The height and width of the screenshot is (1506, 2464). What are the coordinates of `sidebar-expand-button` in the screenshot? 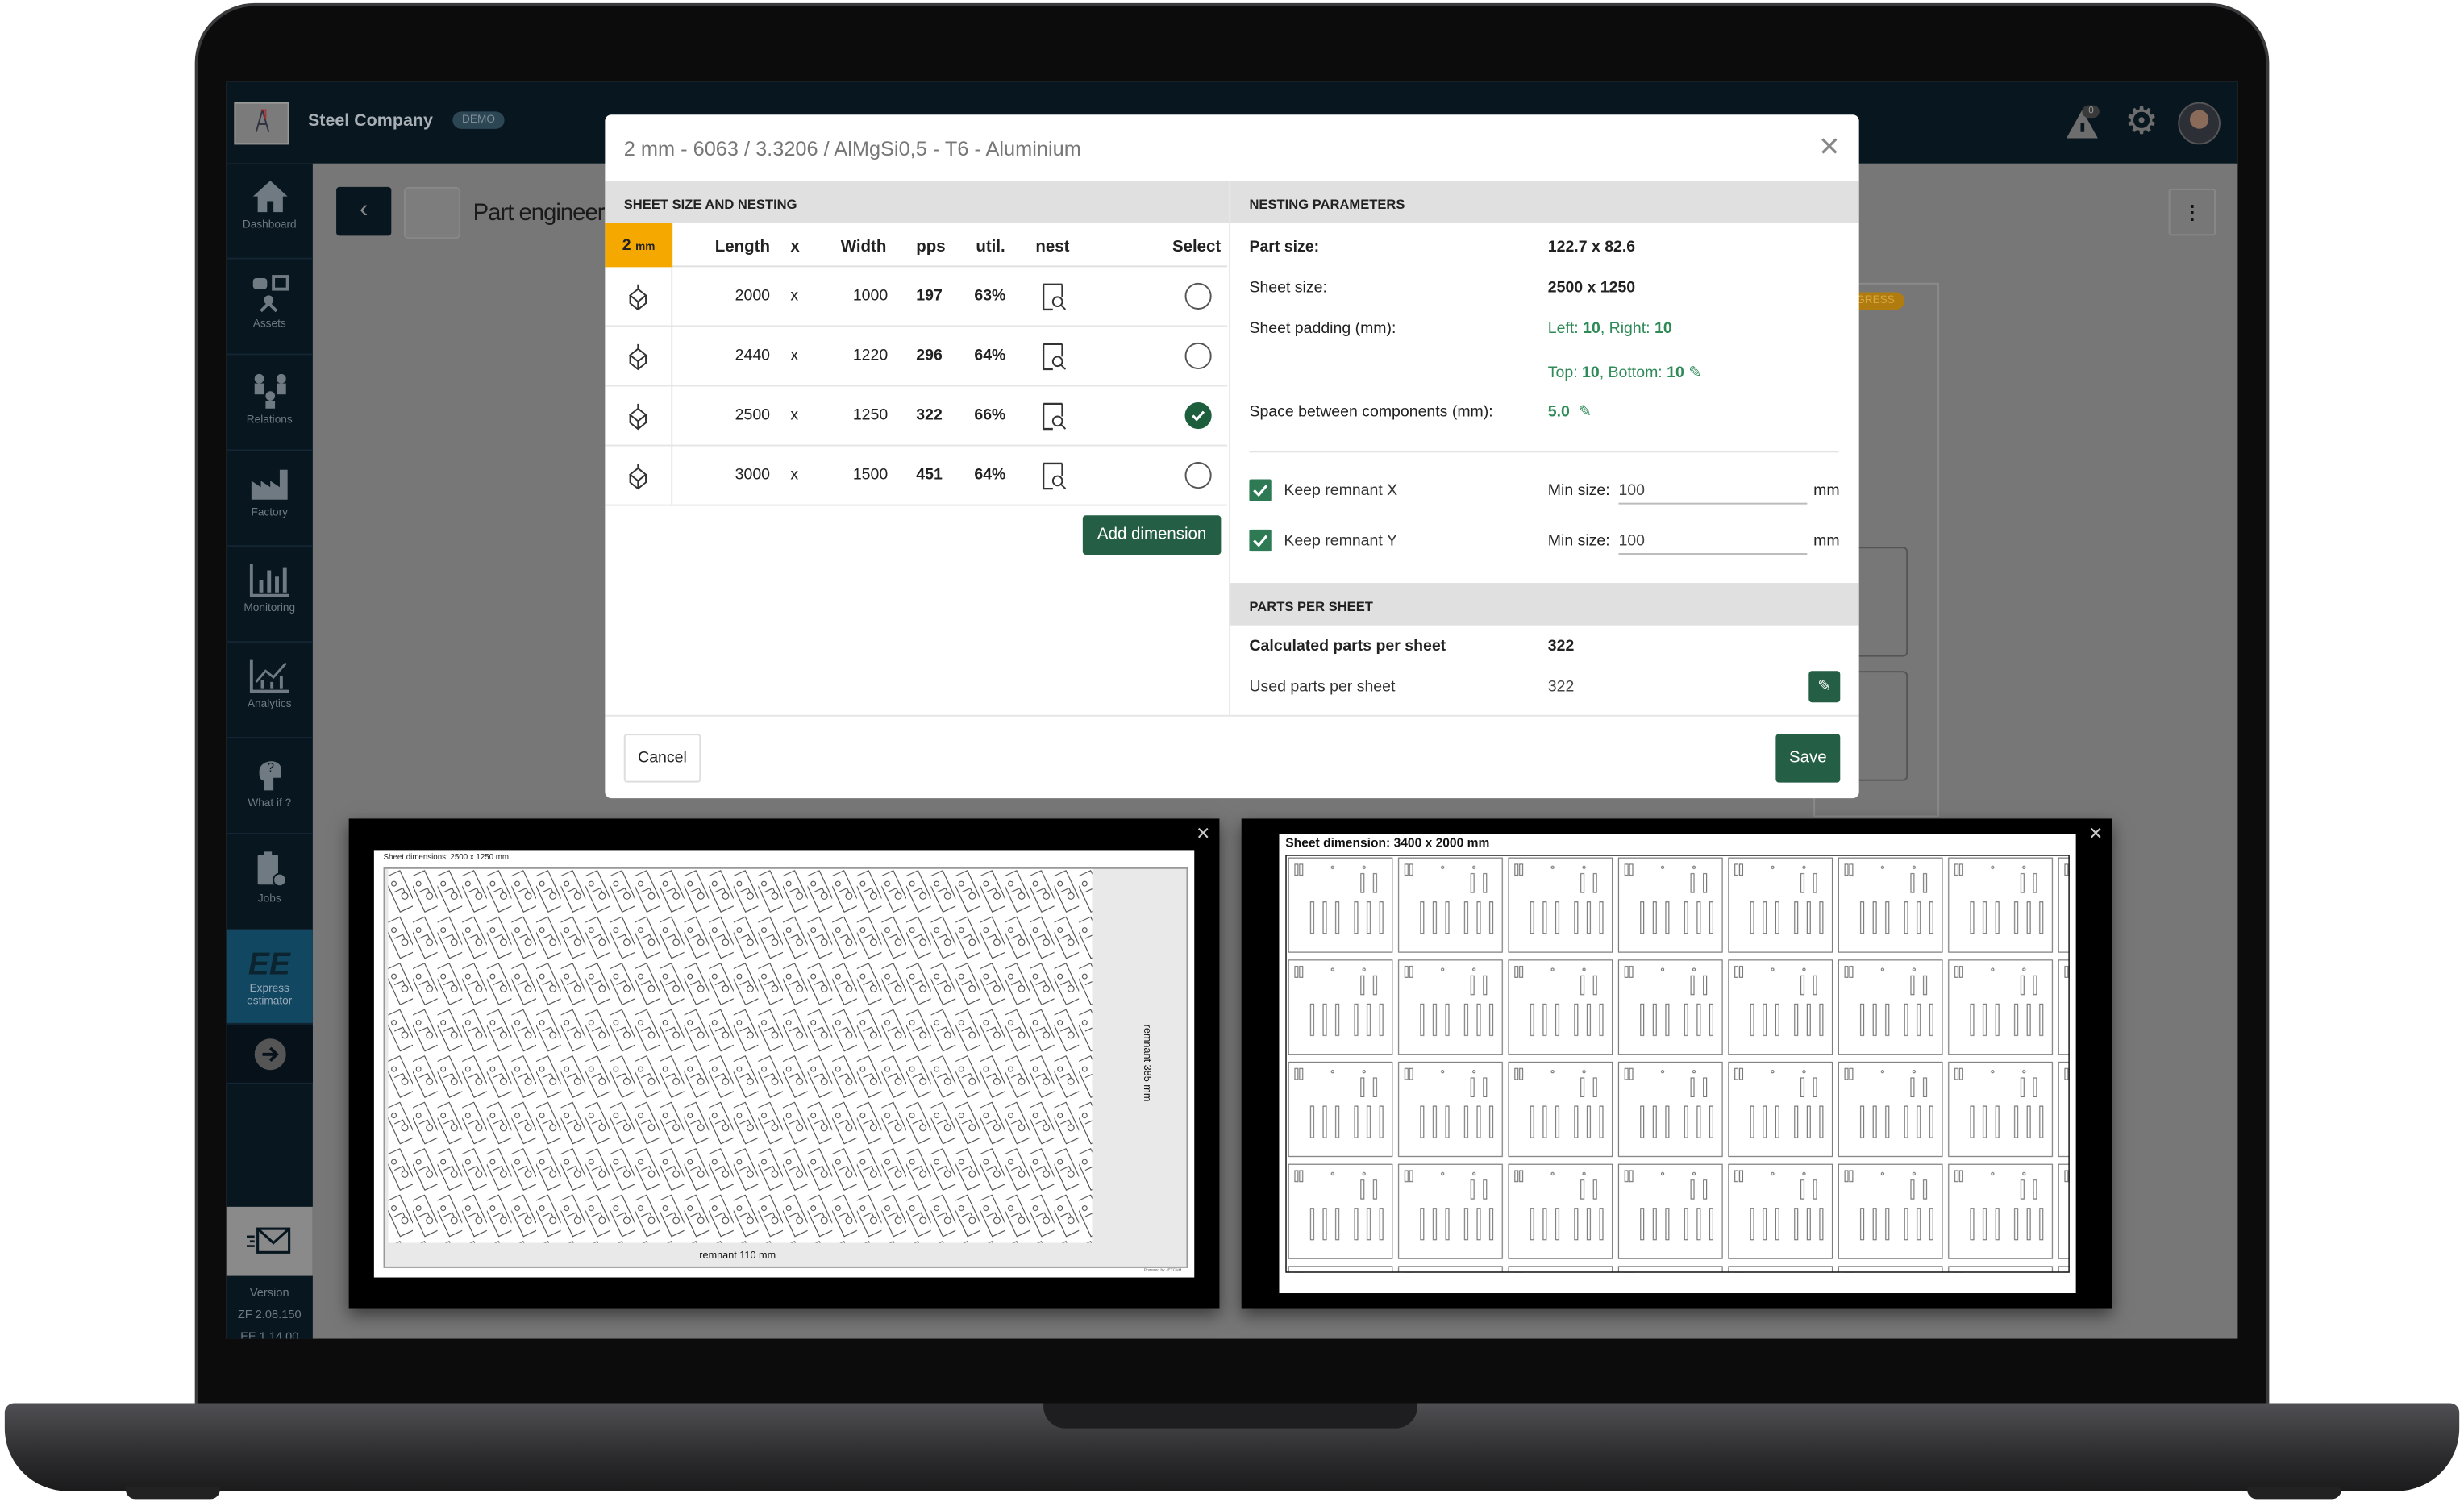 It's located at (269, 1054).